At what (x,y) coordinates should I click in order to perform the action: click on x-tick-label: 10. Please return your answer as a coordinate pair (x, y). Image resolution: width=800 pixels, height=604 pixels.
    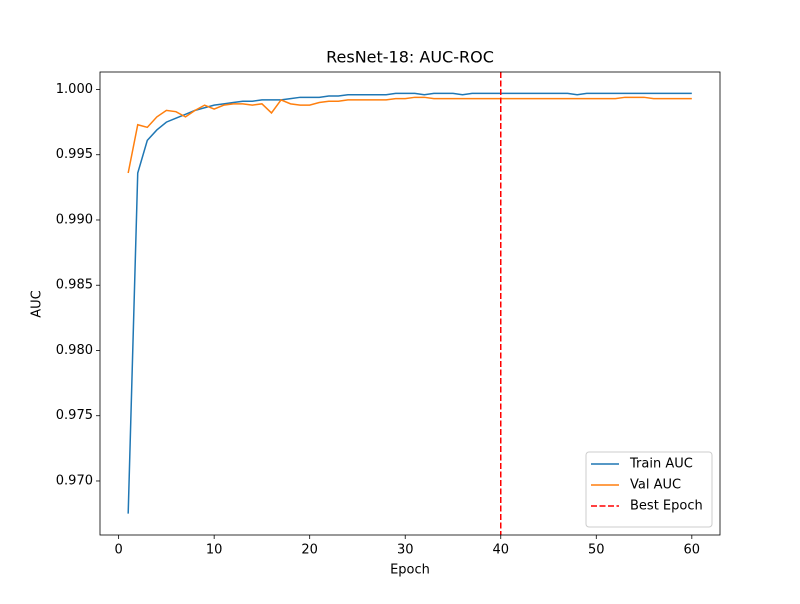
    Looking at the image, I should click on (214, 550).